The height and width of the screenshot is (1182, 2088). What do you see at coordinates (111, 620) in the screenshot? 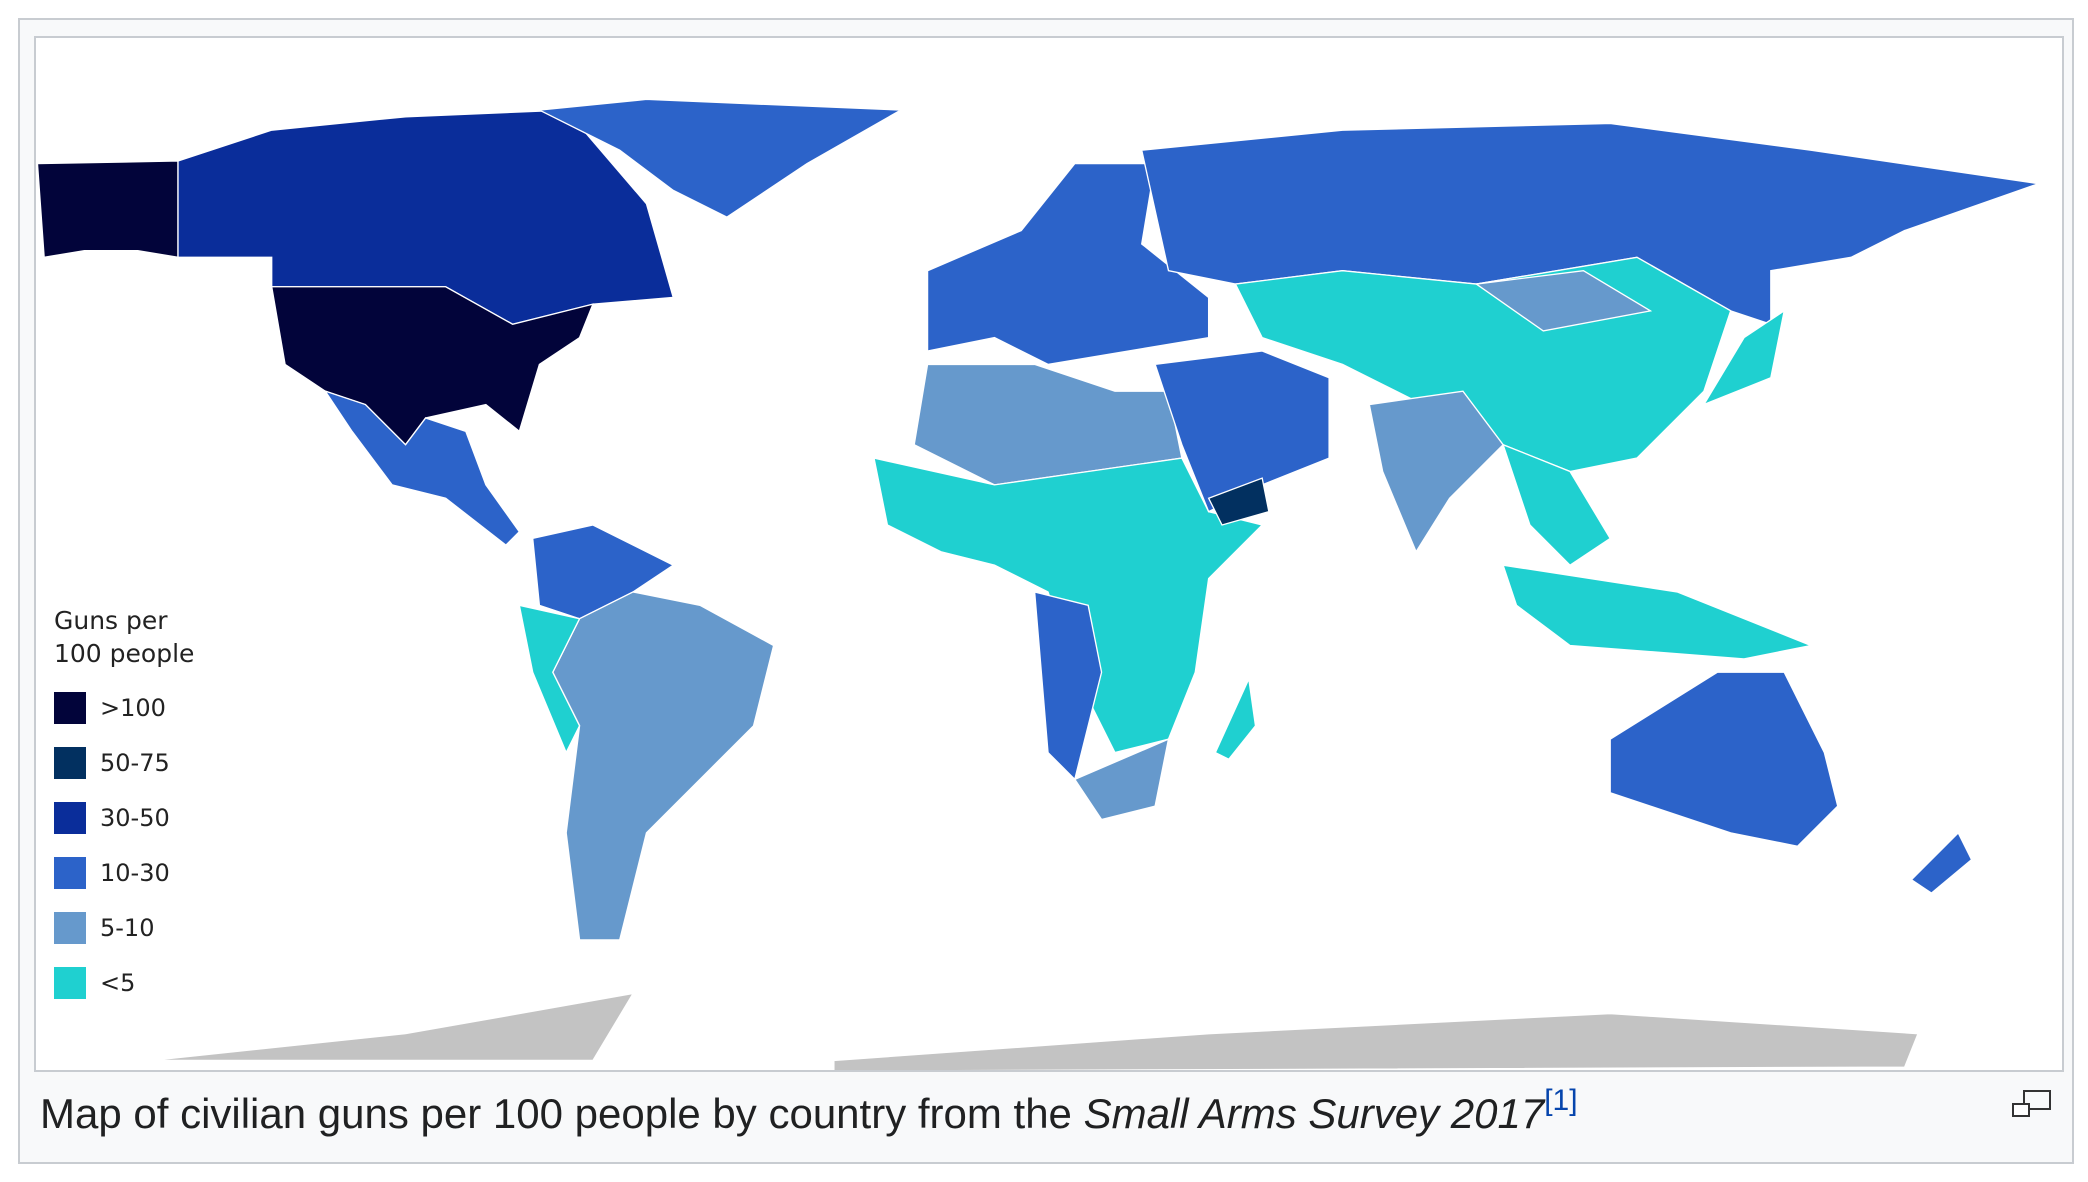
I see `legend-title: Guns per` at bounding box center [111, 620].